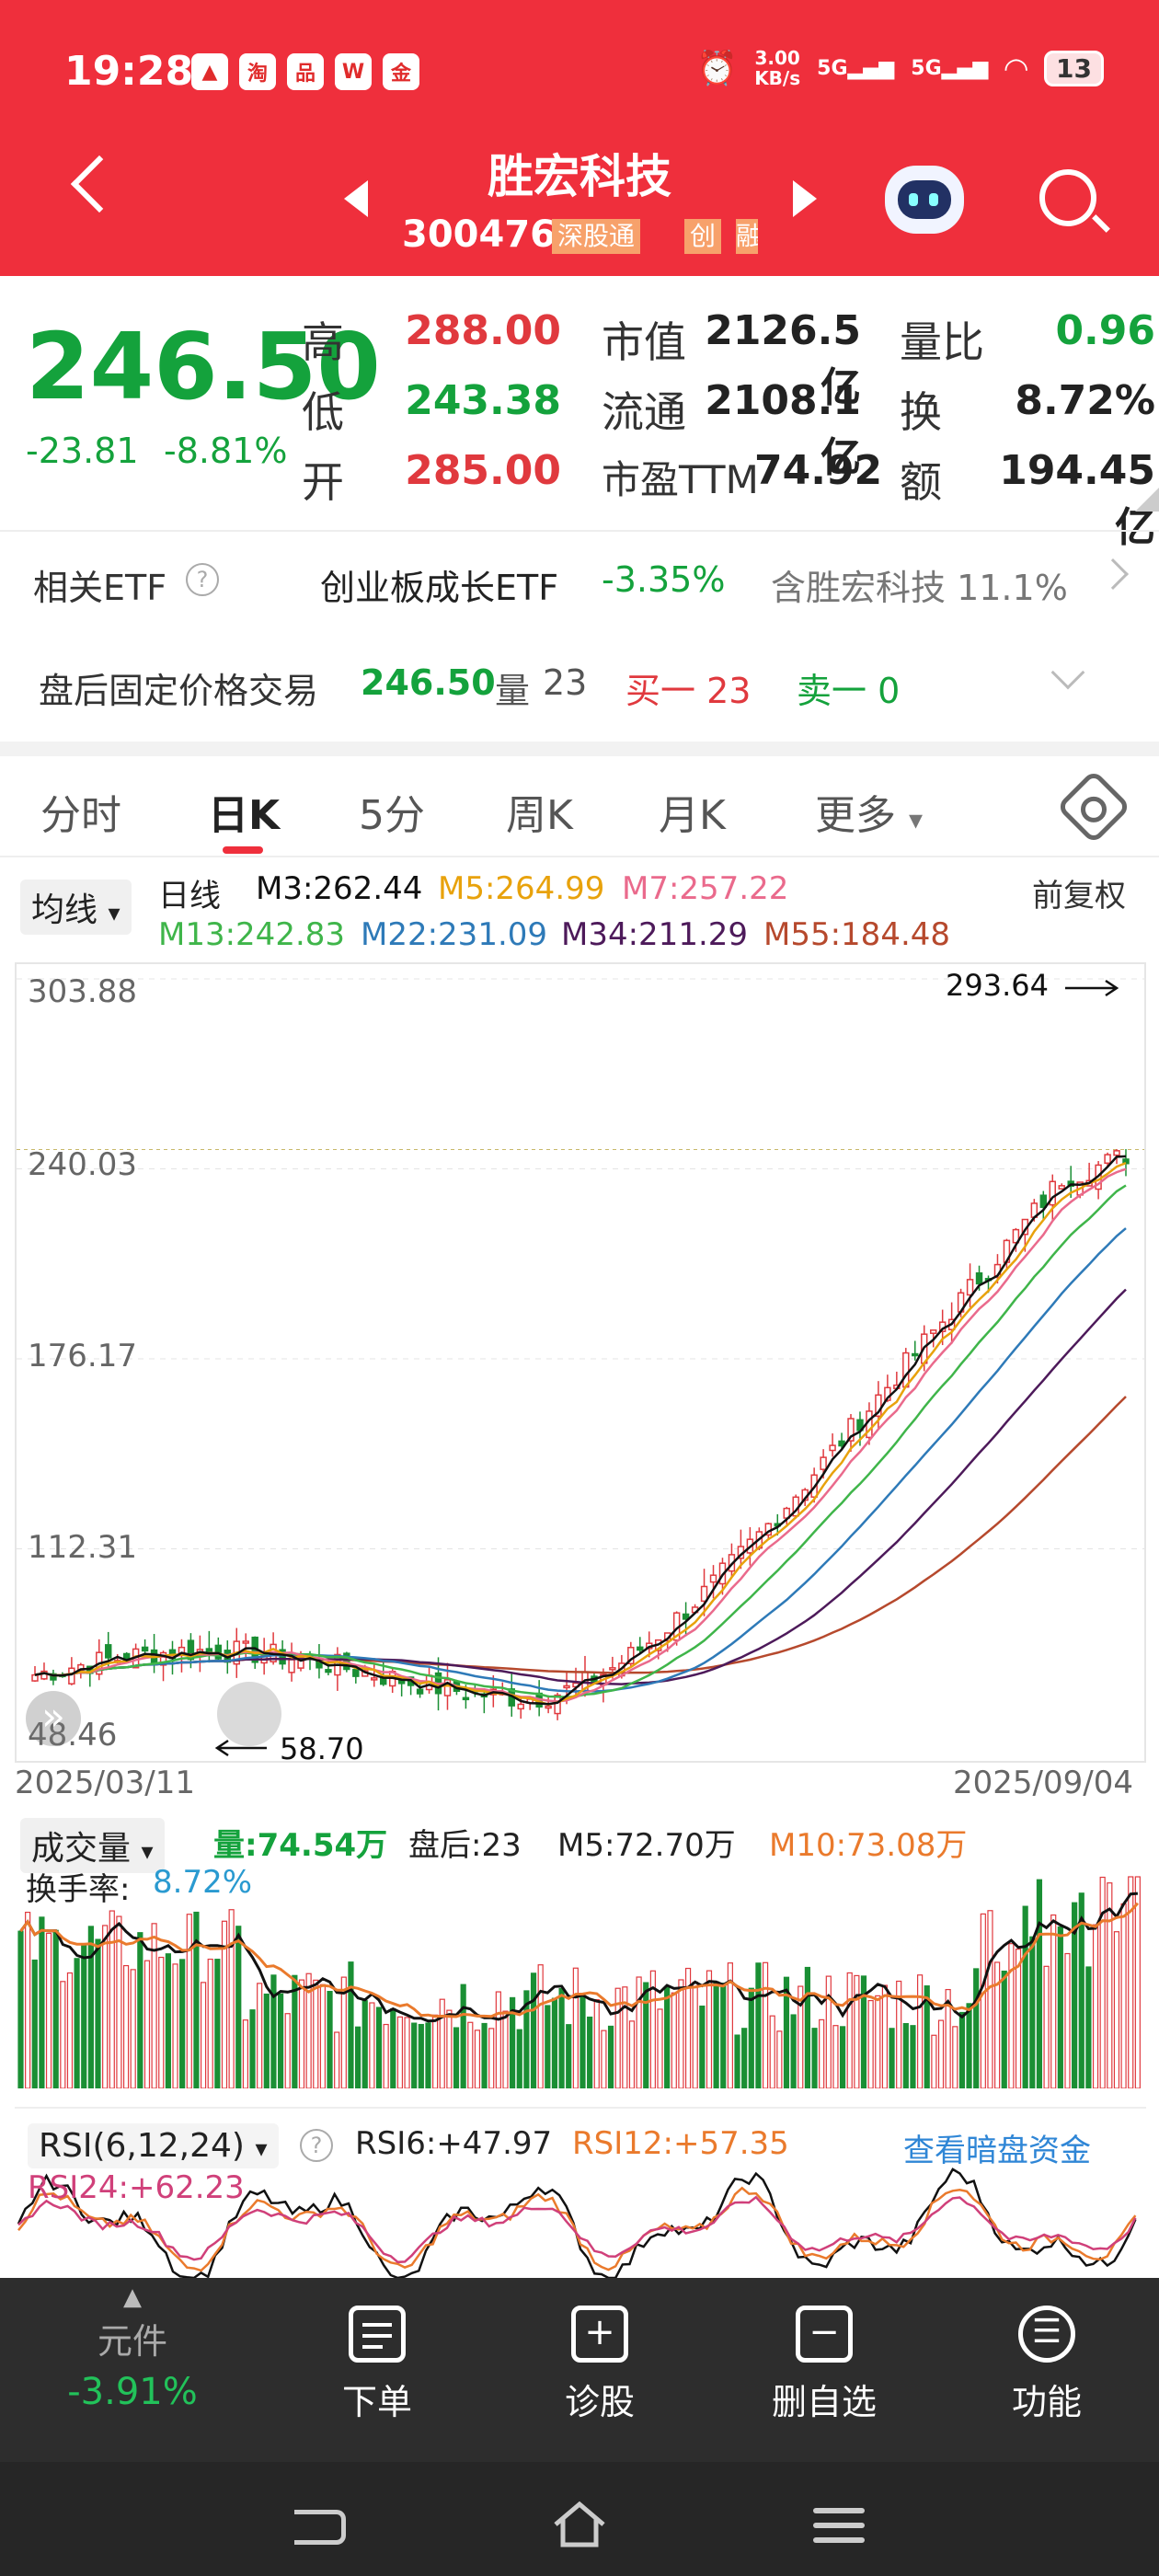  Describe the element at coordinates (356, 198) in the screenshot. I see `prev-stock-icon` at that location.